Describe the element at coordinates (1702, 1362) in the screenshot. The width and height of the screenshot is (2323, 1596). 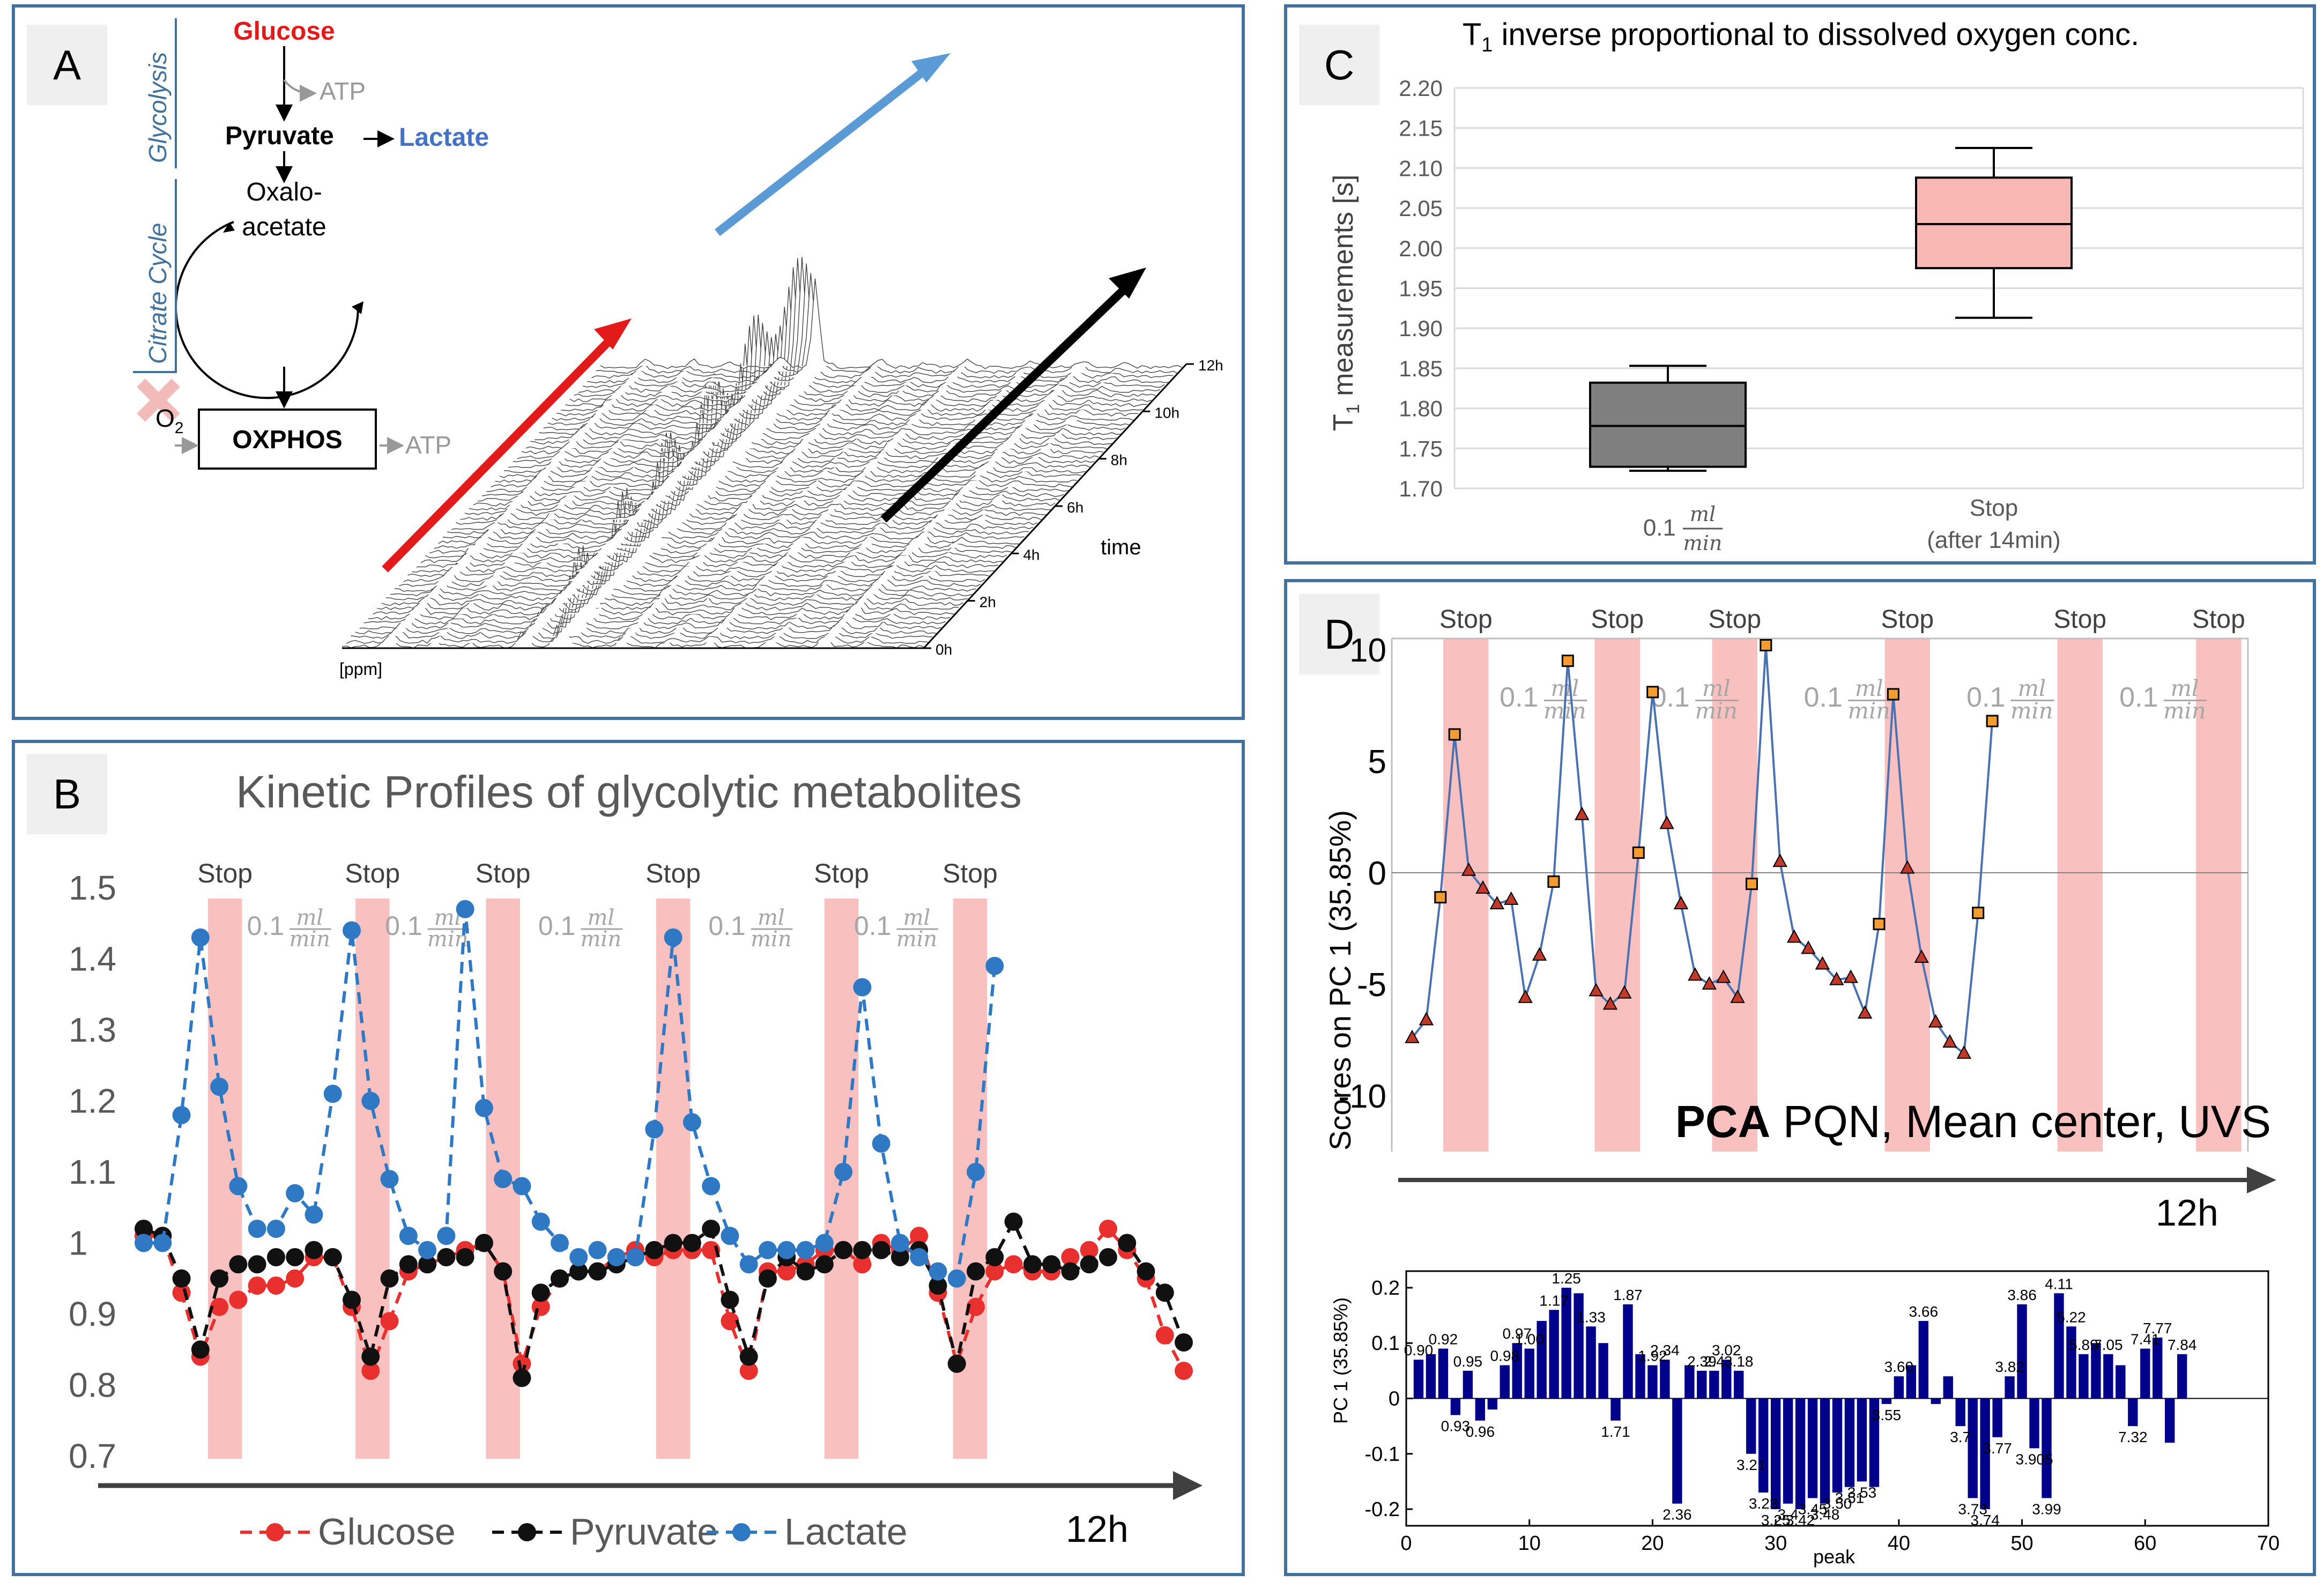
I see `peak-label: 2.39` at that location.